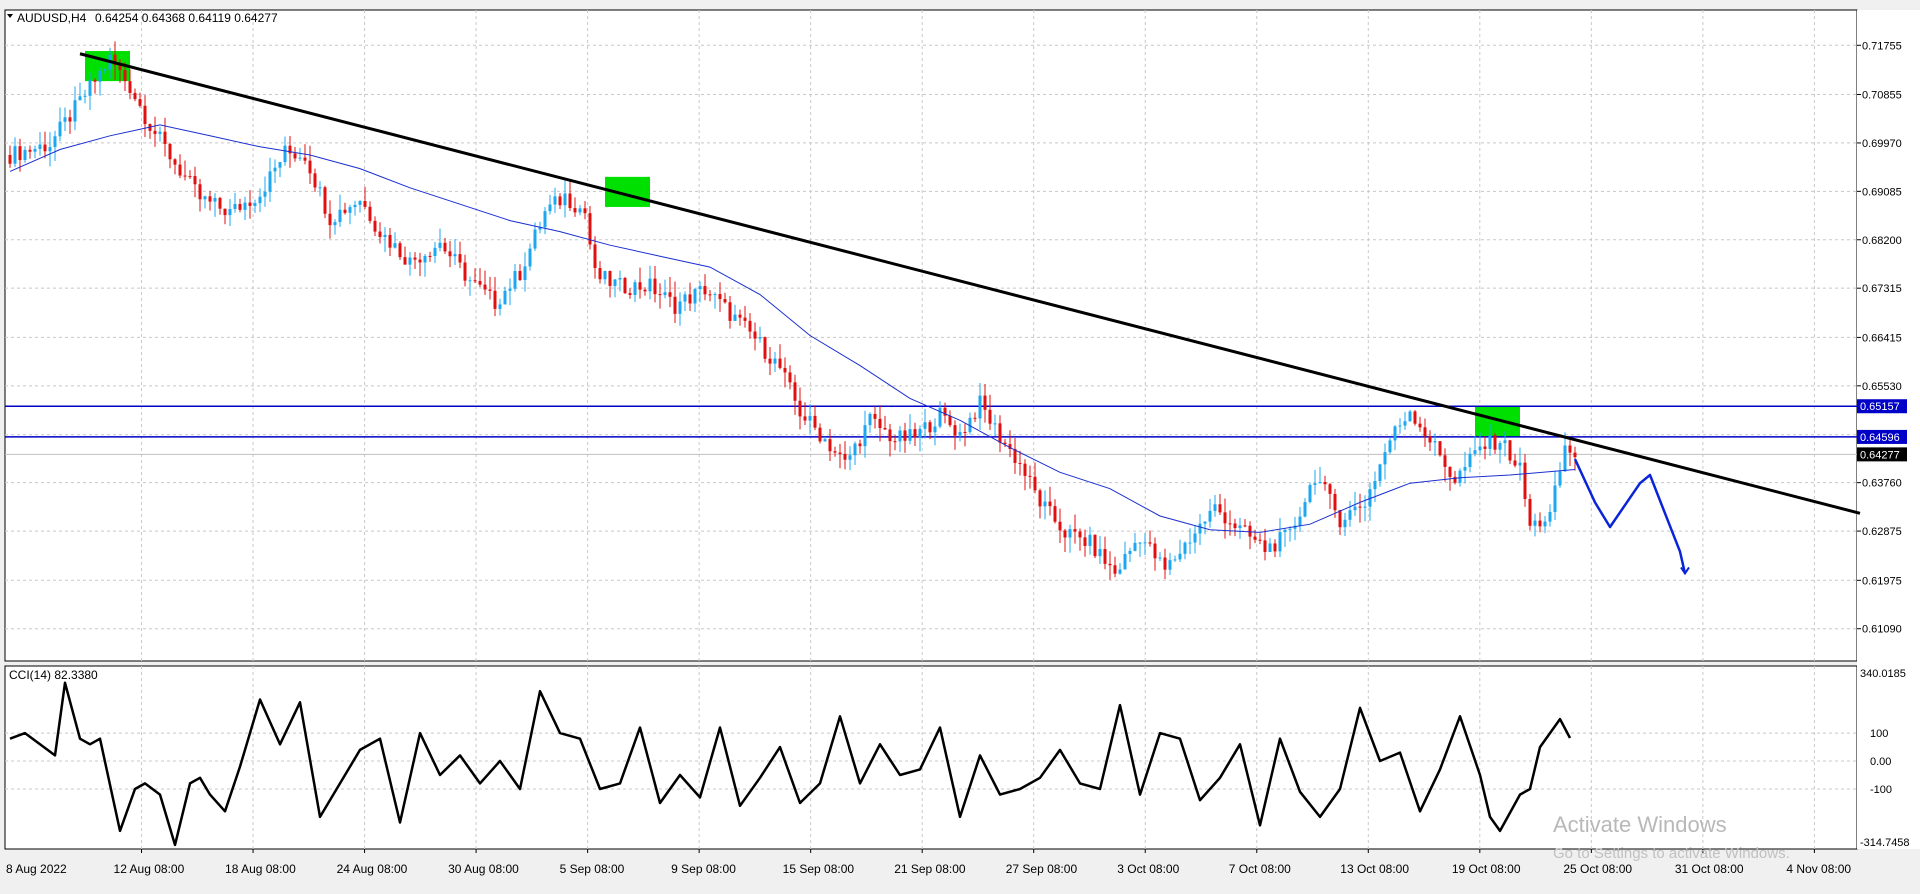  What do you see at coordinates (260, 869) in the screenshot?
I see `time-axis-label: 18 Aug 08:00` at bounding box center [260, 869].